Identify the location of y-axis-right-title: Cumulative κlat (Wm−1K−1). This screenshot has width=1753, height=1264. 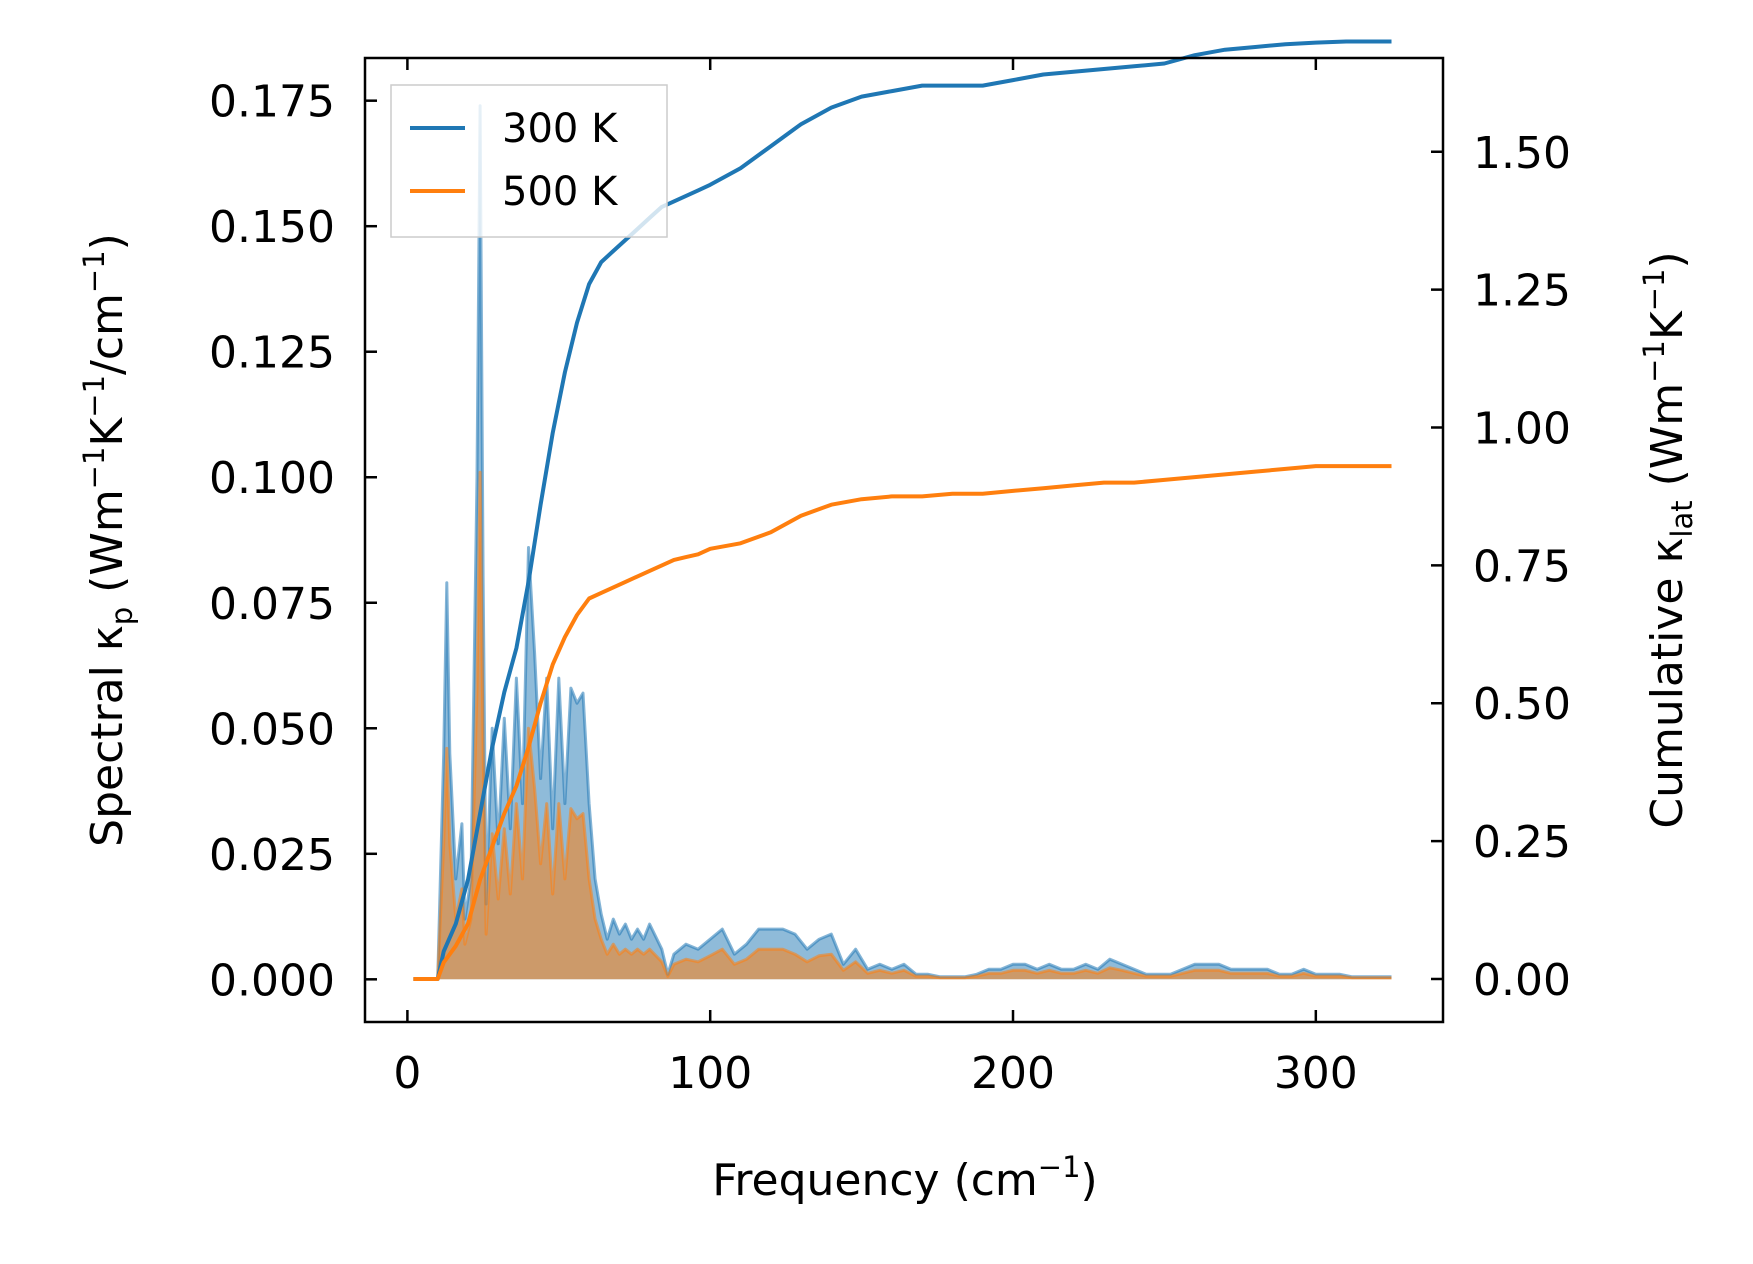
(1668, 539).